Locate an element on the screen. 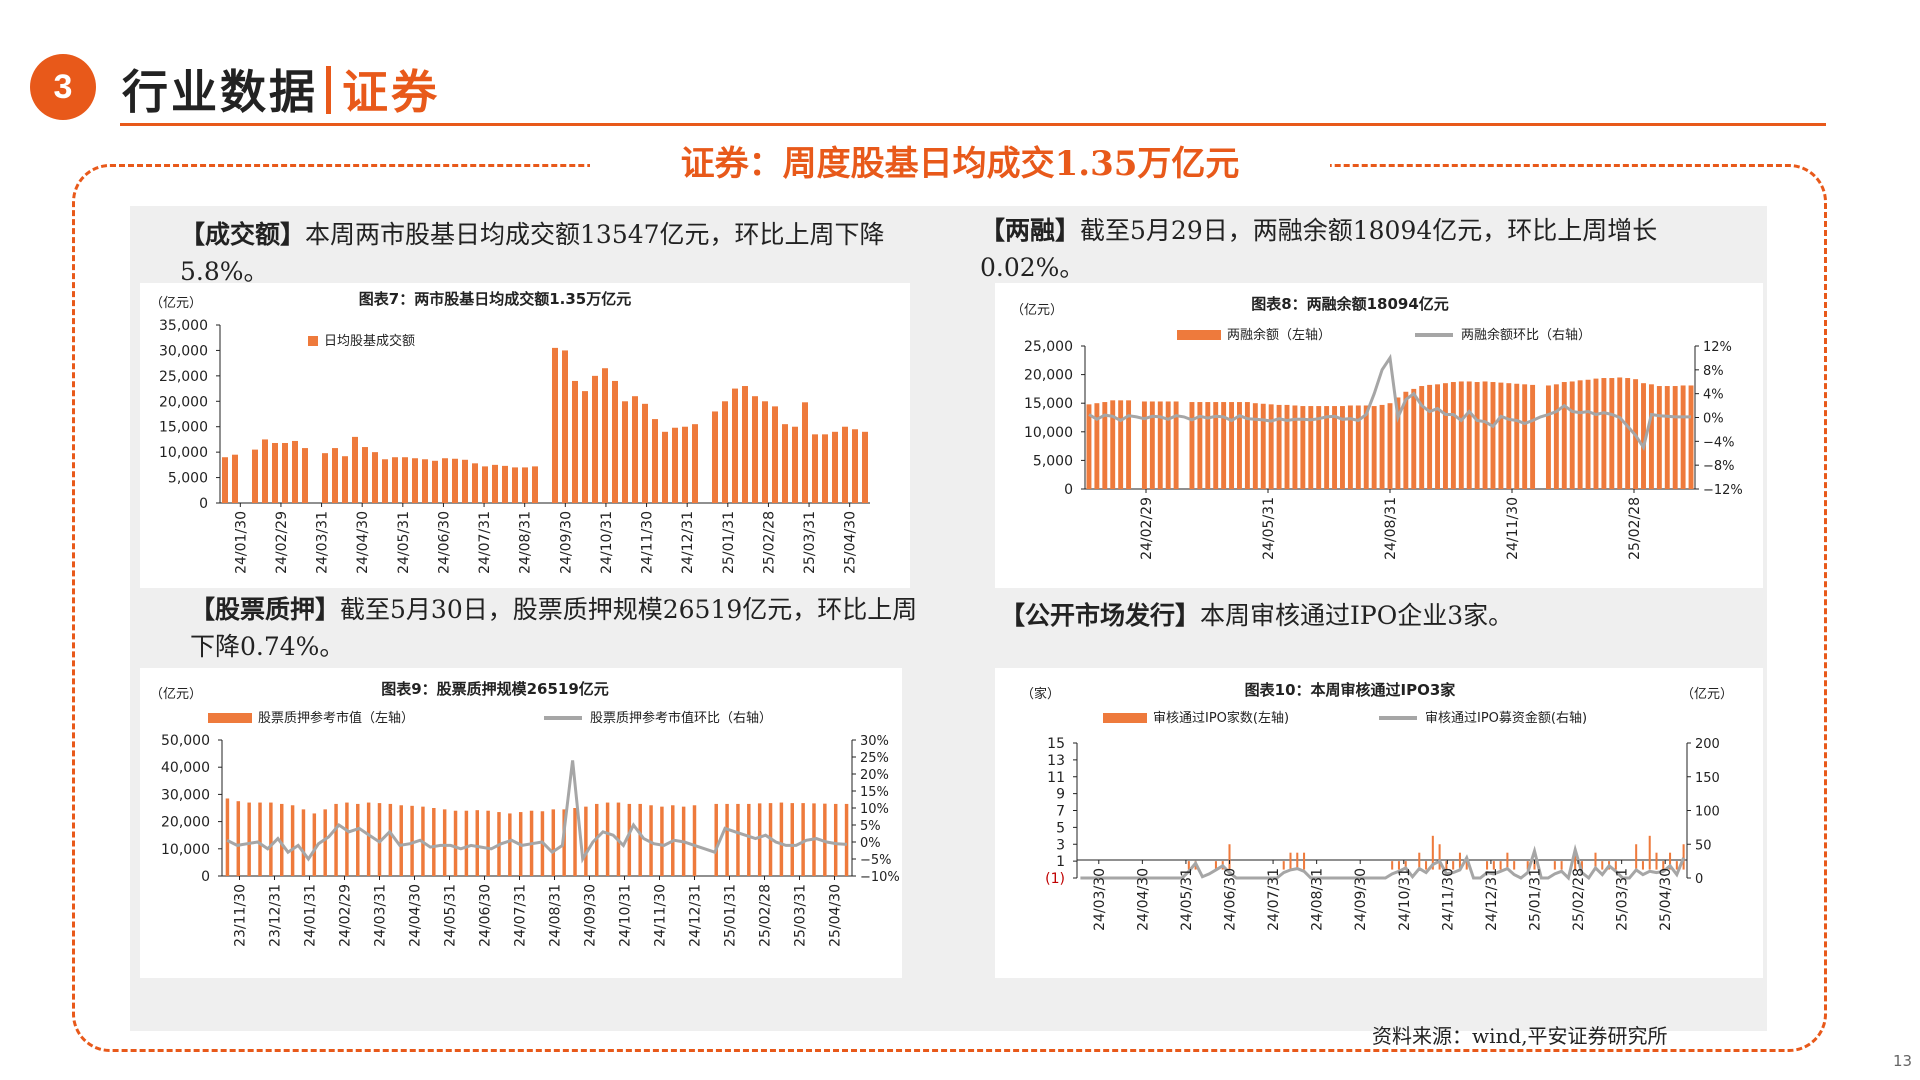 This screenshot has width=1920, height=1080. ipo-text: 本周审核通过IPO企业3家。 is located at coordinates (1357, 615).